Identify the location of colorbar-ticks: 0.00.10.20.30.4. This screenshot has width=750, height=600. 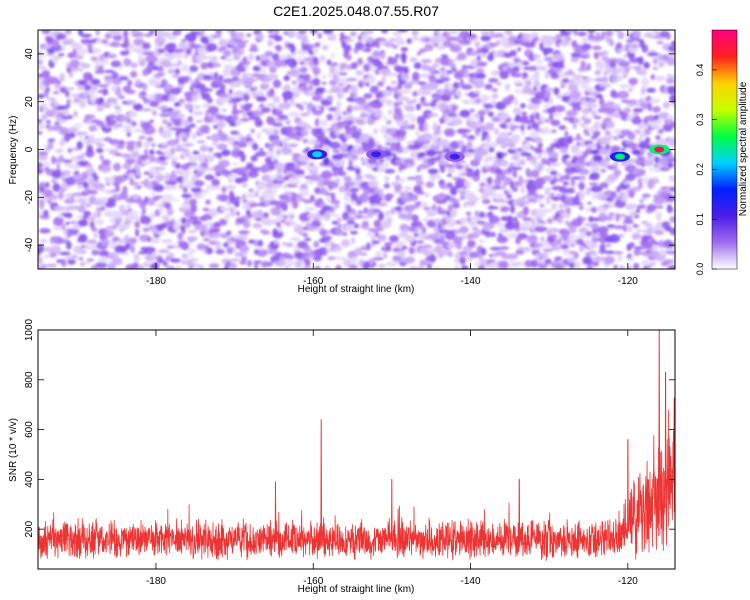
(706, 169).